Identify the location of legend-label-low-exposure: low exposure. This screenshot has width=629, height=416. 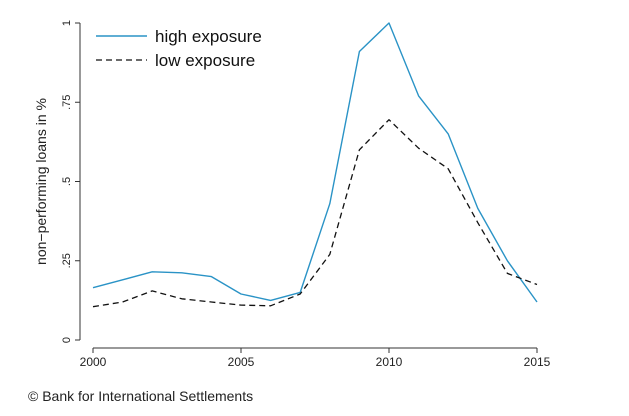
(205, 60).